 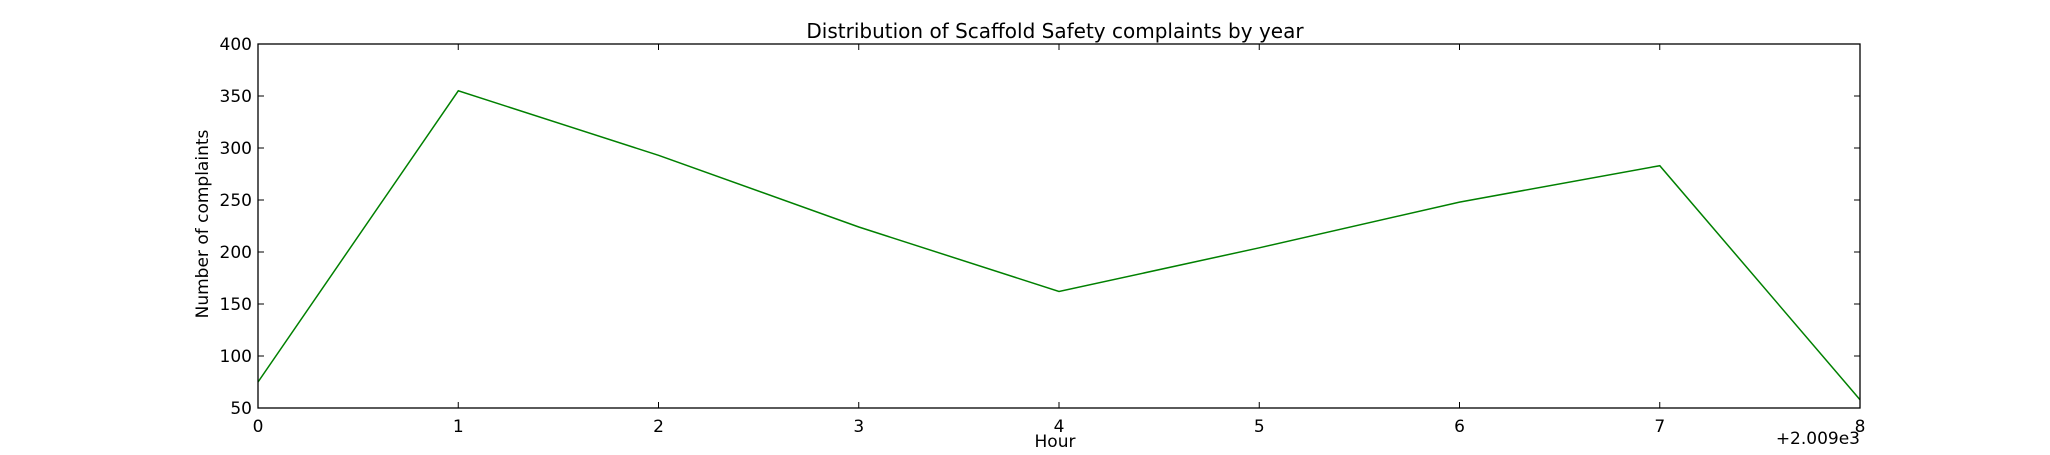 I want to click on x-tick-label: 3, so click(x=858, y=427).